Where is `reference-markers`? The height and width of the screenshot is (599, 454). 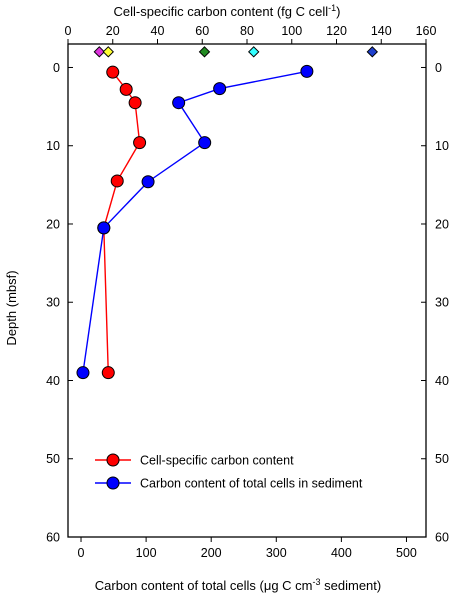 reference-markers is located at coordinates (236, 52).